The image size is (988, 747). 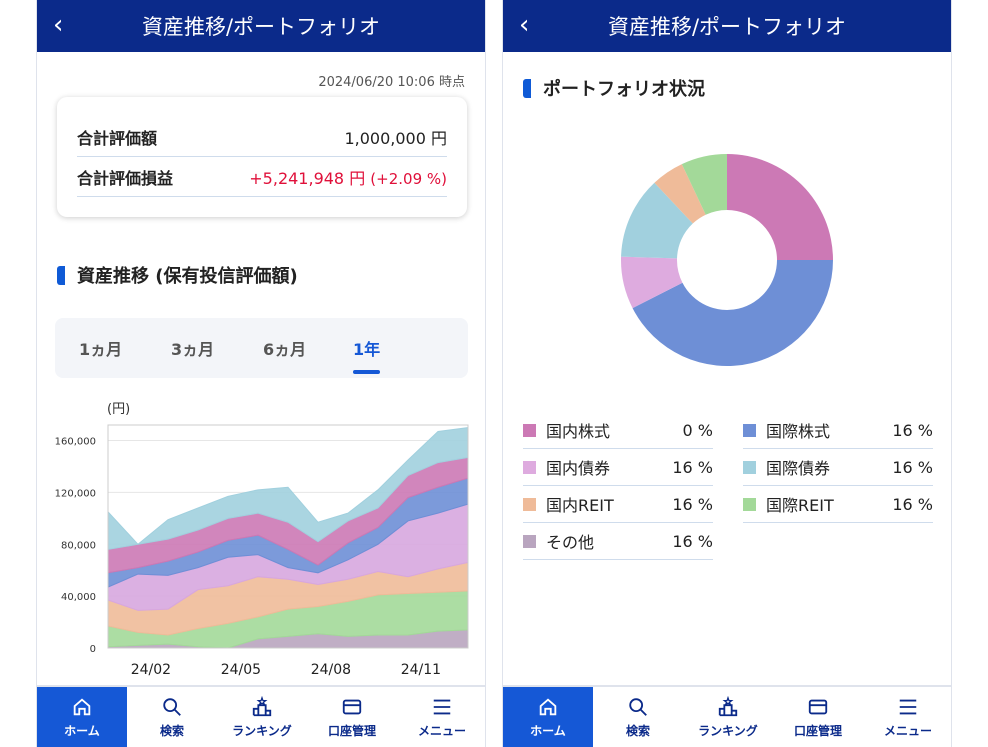 I want to click on x-tick-label: 24/11, so click(x=421, y=670).